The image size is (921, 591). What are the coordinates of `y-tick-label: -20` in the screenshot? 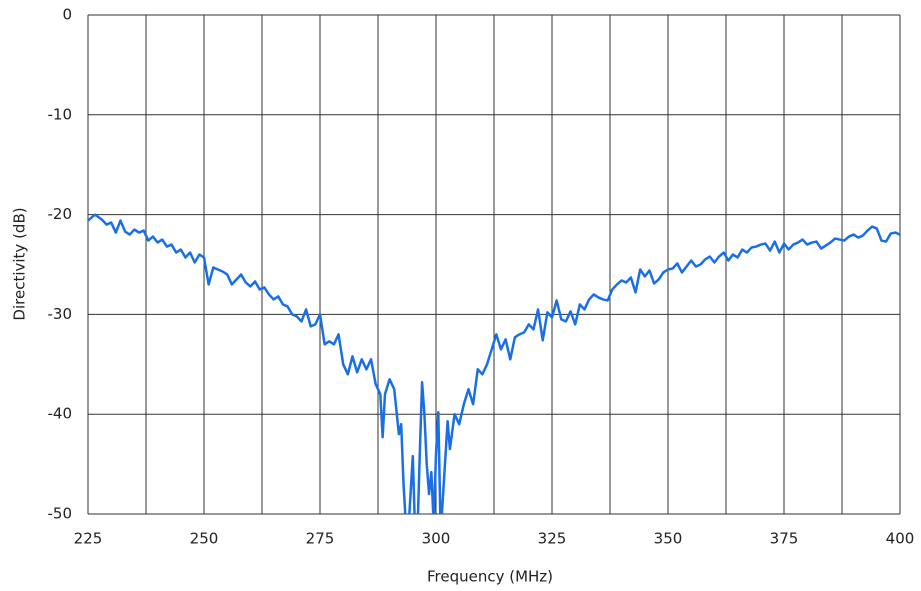 It's located at (60, 214).